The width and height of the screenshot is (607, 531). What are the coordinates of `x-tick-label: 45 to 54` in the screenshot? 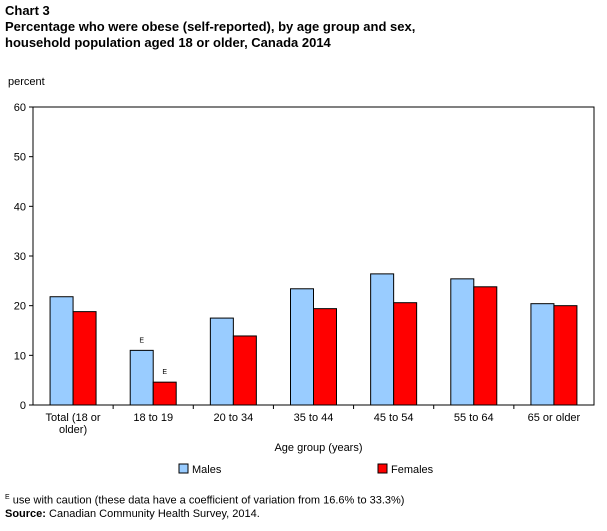 It's located at (394, 418).